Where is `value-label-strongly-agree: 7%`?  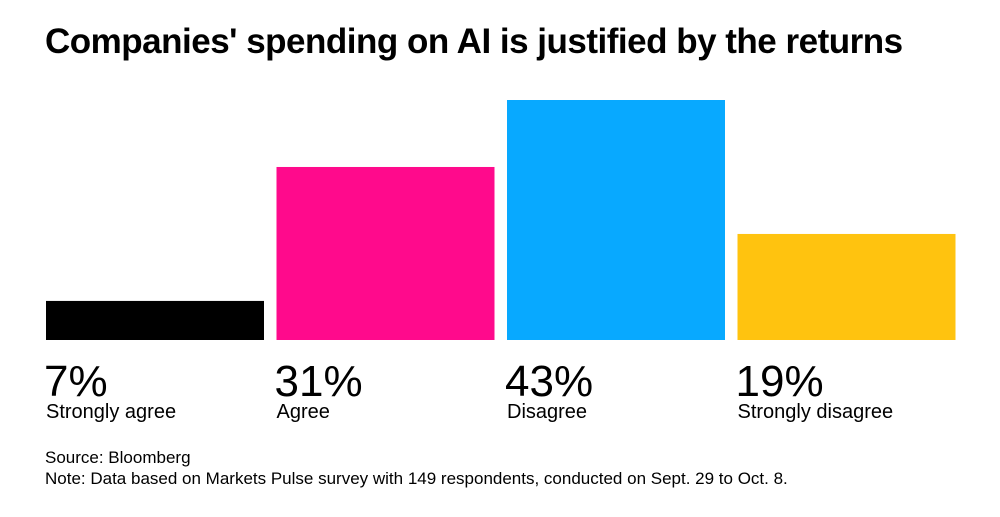
value-label-strongly-agree: 7% is located at coordinates (76, 381).